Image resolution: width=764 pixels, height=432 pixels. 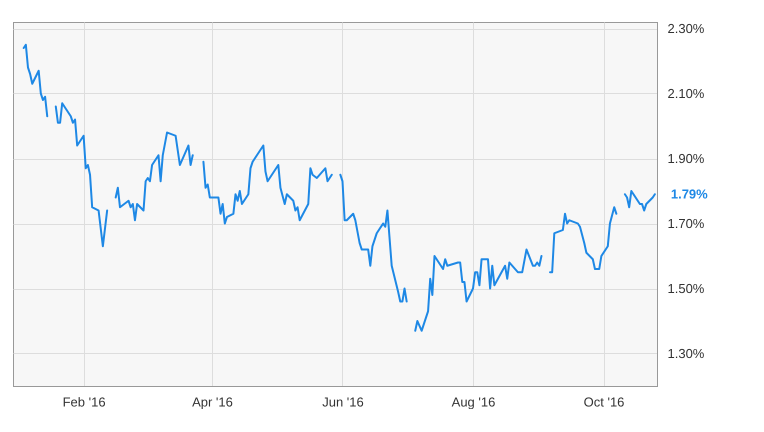 I want to click on x-tick-label: Oct '16, so click(x=604, y=402).